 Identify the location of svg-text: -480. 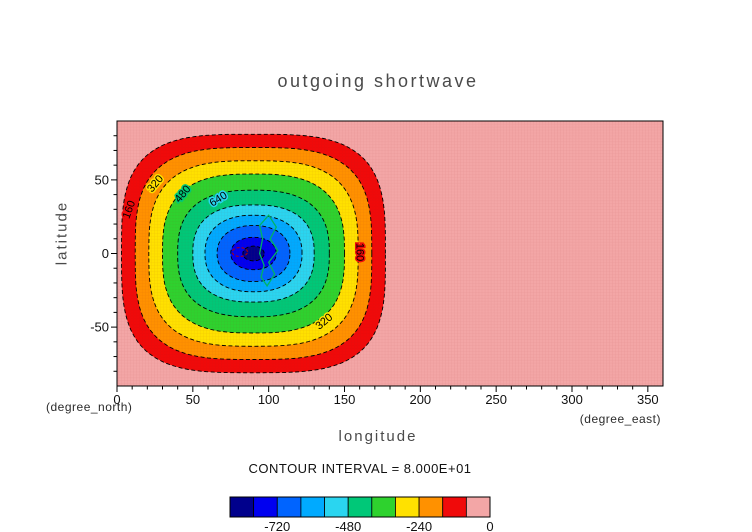
(348, 525).